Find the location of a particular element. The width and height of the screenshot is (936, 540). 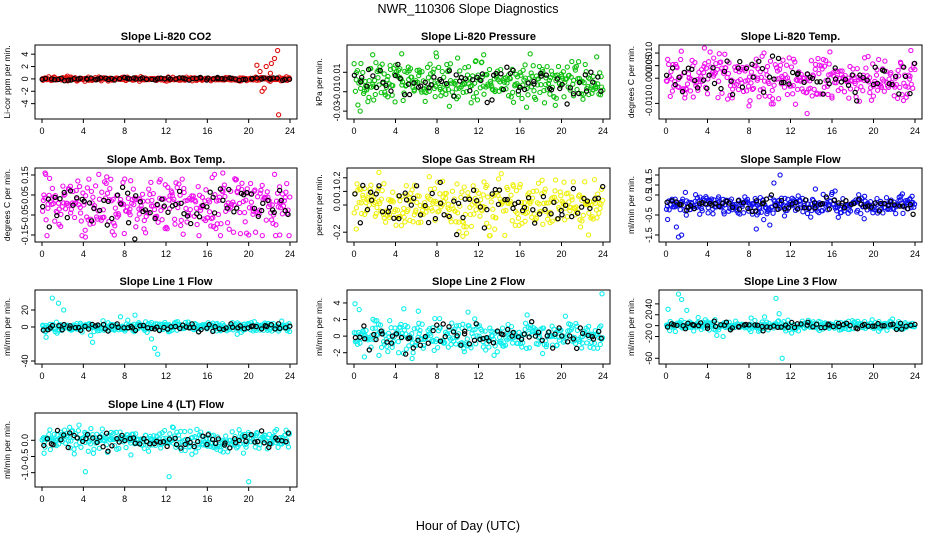

x-tick-label: 12 is located at coordinates (166, 499).